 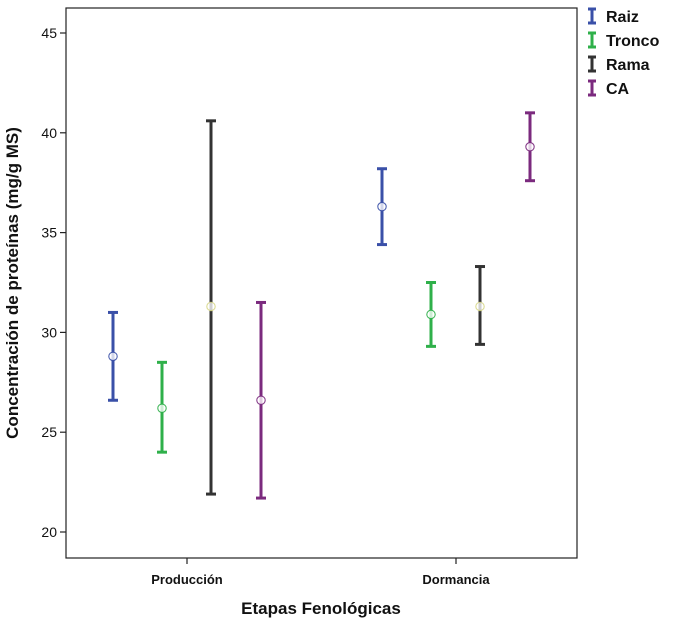 I want to click on legend-label: CA, so click(x=618, y=89).